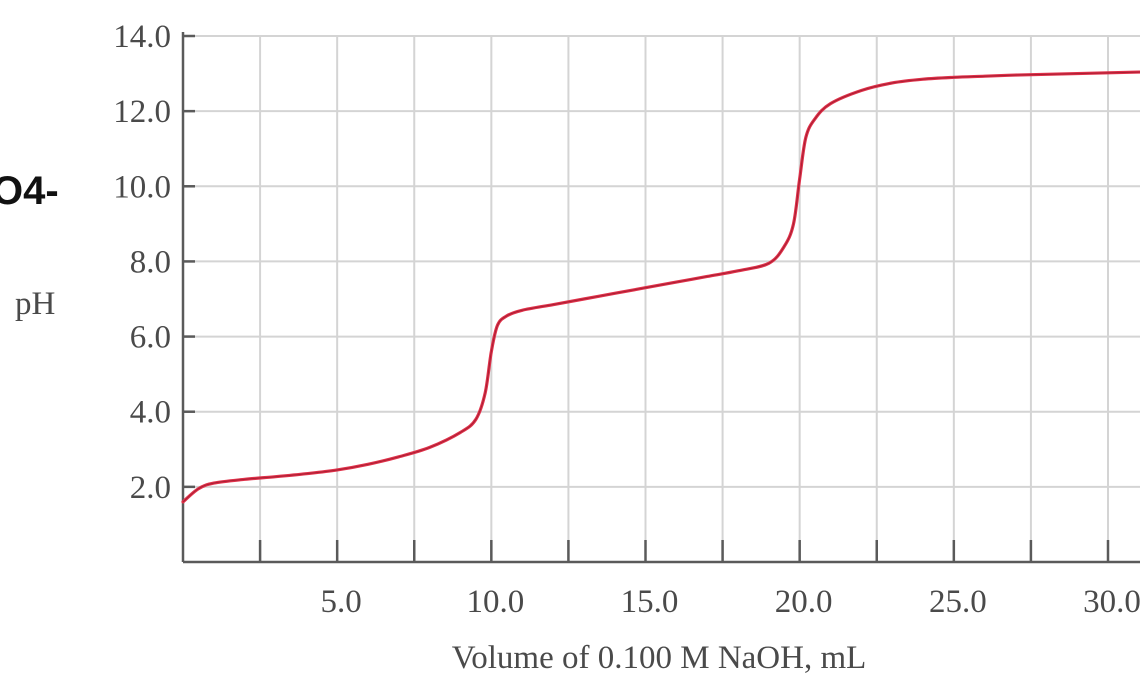 This screenshot has width=1140, height=674. I want to click on x-tick-label: 30.0, so click(1111, 602).